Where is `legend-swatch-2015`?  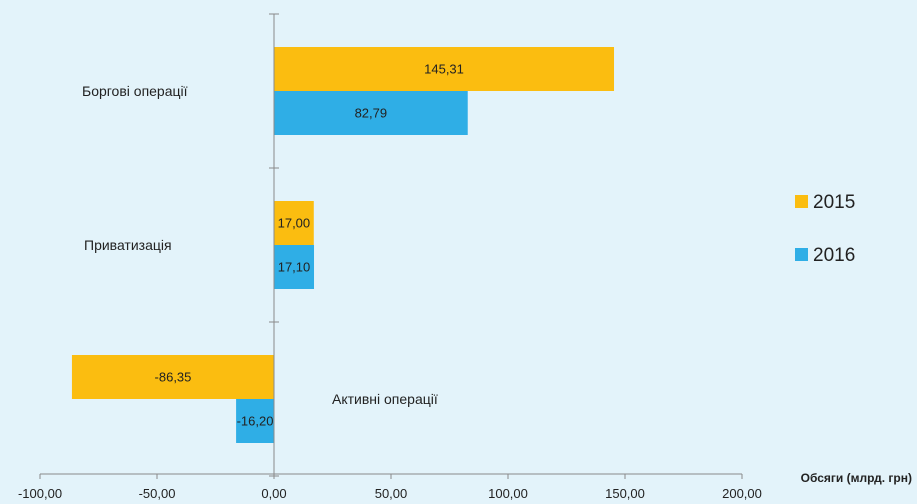 legend-swatch-2015 is located at coordinates (801, 201).